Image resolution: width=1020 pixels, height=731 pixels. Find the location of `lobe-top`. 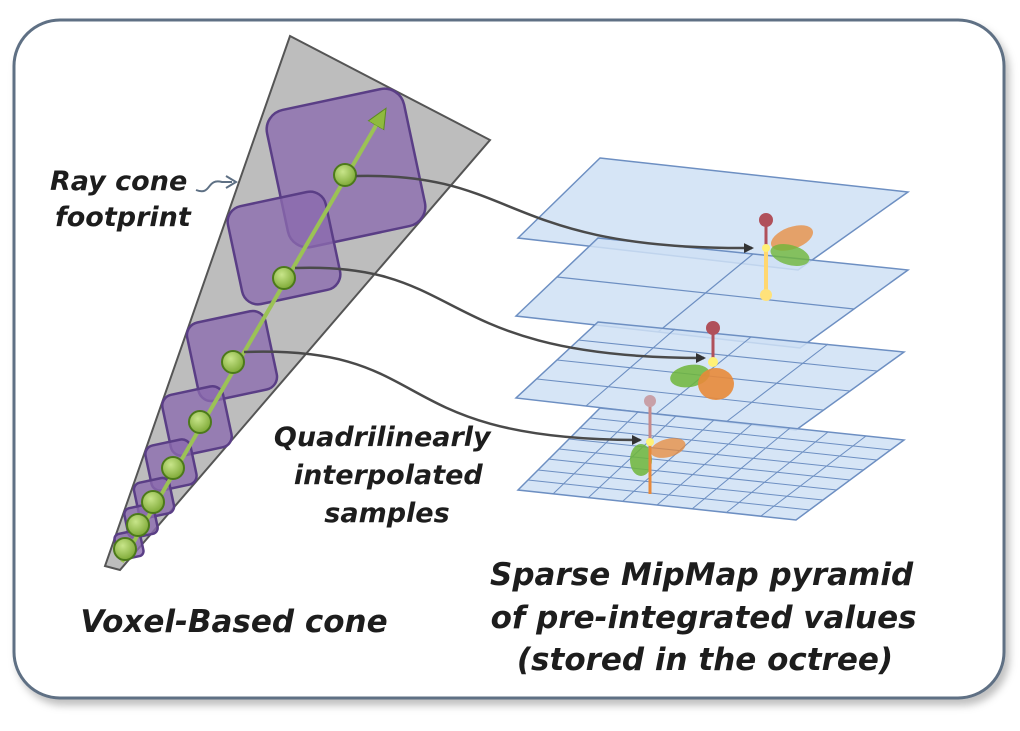

lobe-top is located at coordinates (786, 257).